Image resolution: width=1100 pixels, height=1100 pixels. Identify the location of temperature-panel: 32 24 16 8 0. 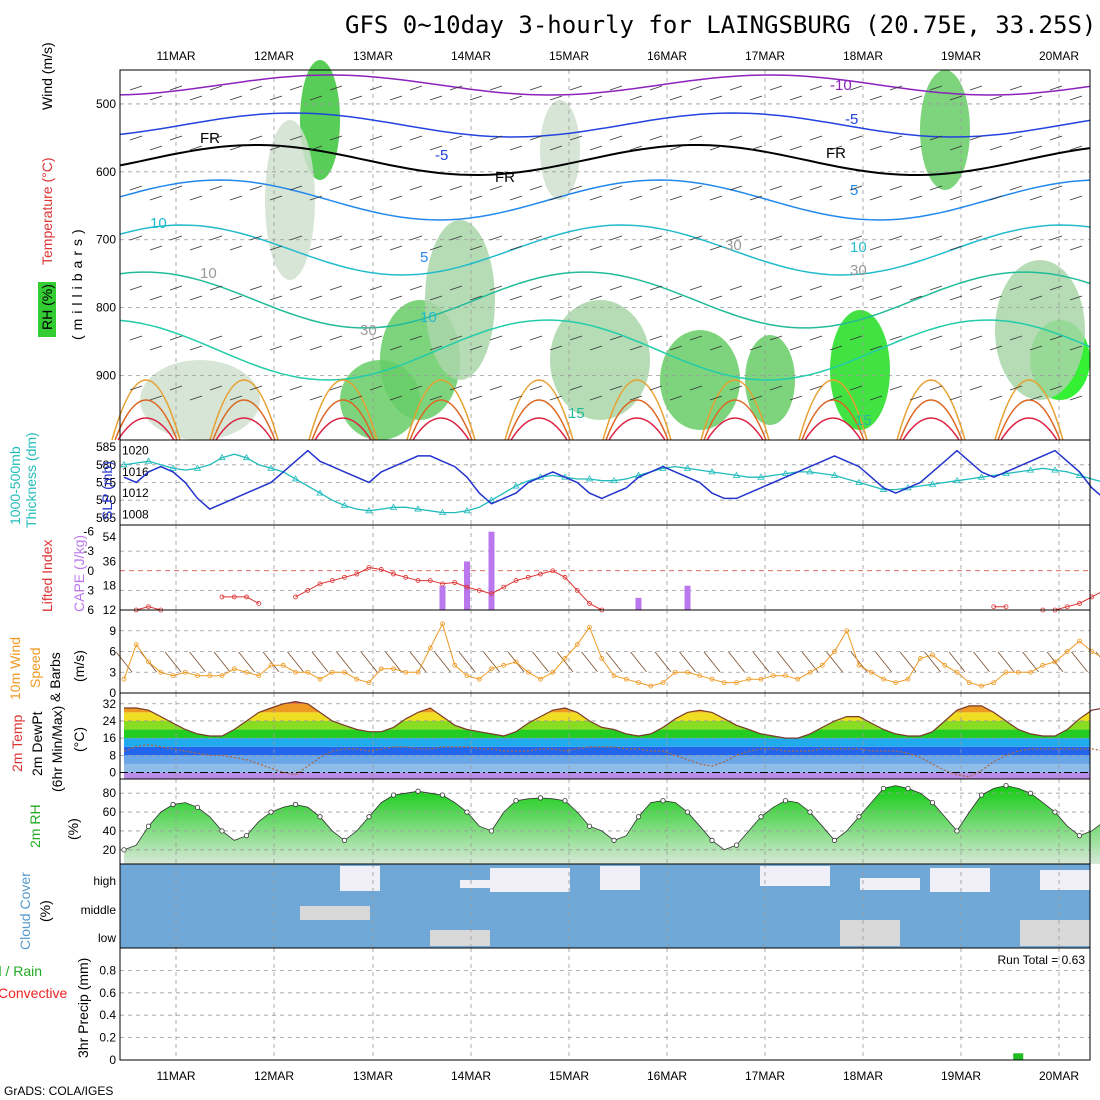
(601, 736).